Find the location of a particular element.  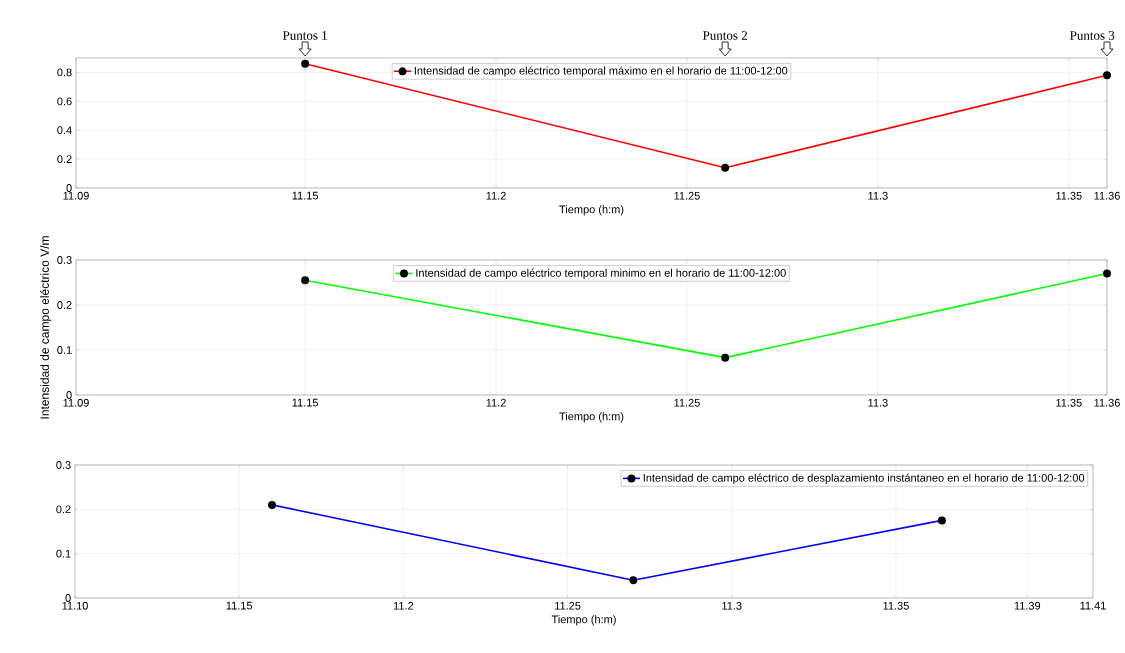

legend-label: Intensidad de campo eléctrico temporal minimo en el horario de 11:00-12:00 is located at coordinates (601, 273).